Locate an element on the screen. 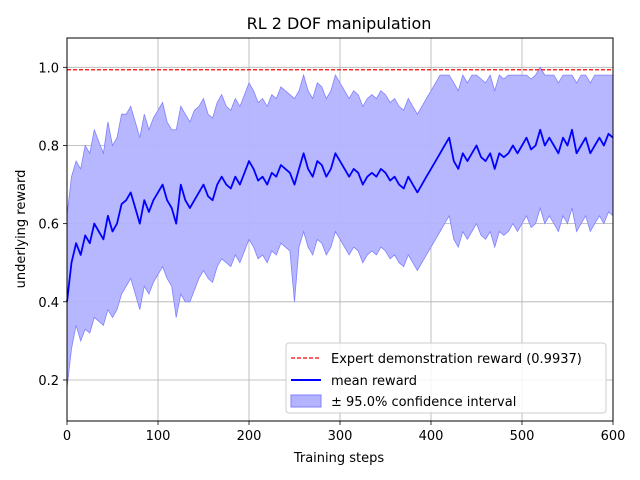 This screenshot has height=480, width=640. y-axis-label: underlying reward is located at coordinates (21, 229).